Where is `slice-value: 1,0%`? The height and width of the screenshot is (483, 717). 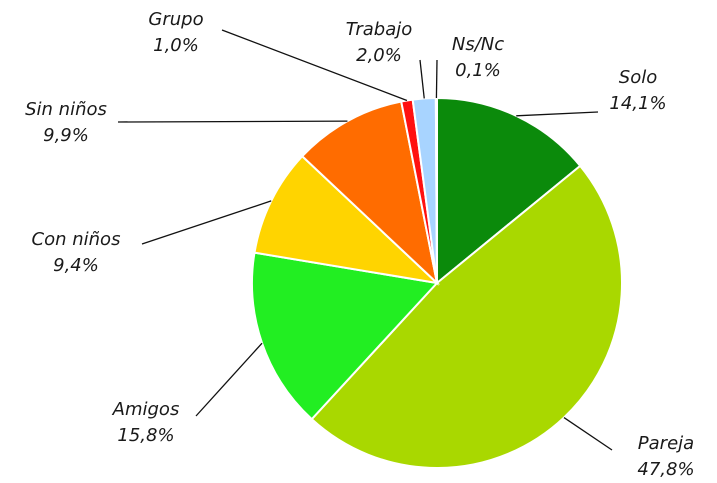 slice-value: 1,0% is located at coordinates (176, 45).